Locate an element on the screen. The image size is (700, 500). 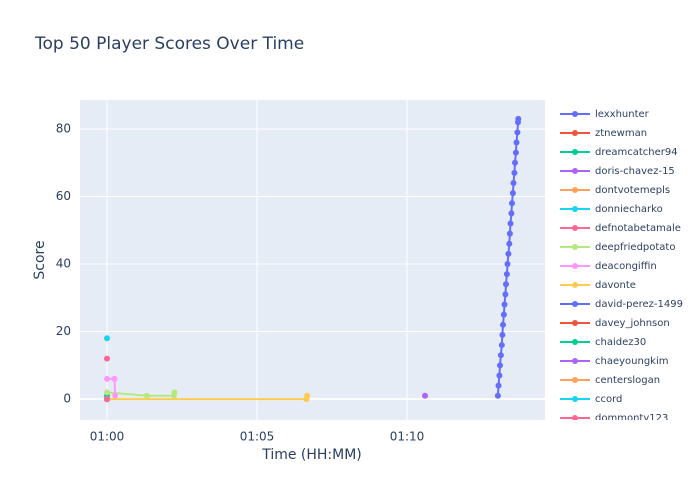
legend-label: centerslogan is located at coordinates (627, 380).